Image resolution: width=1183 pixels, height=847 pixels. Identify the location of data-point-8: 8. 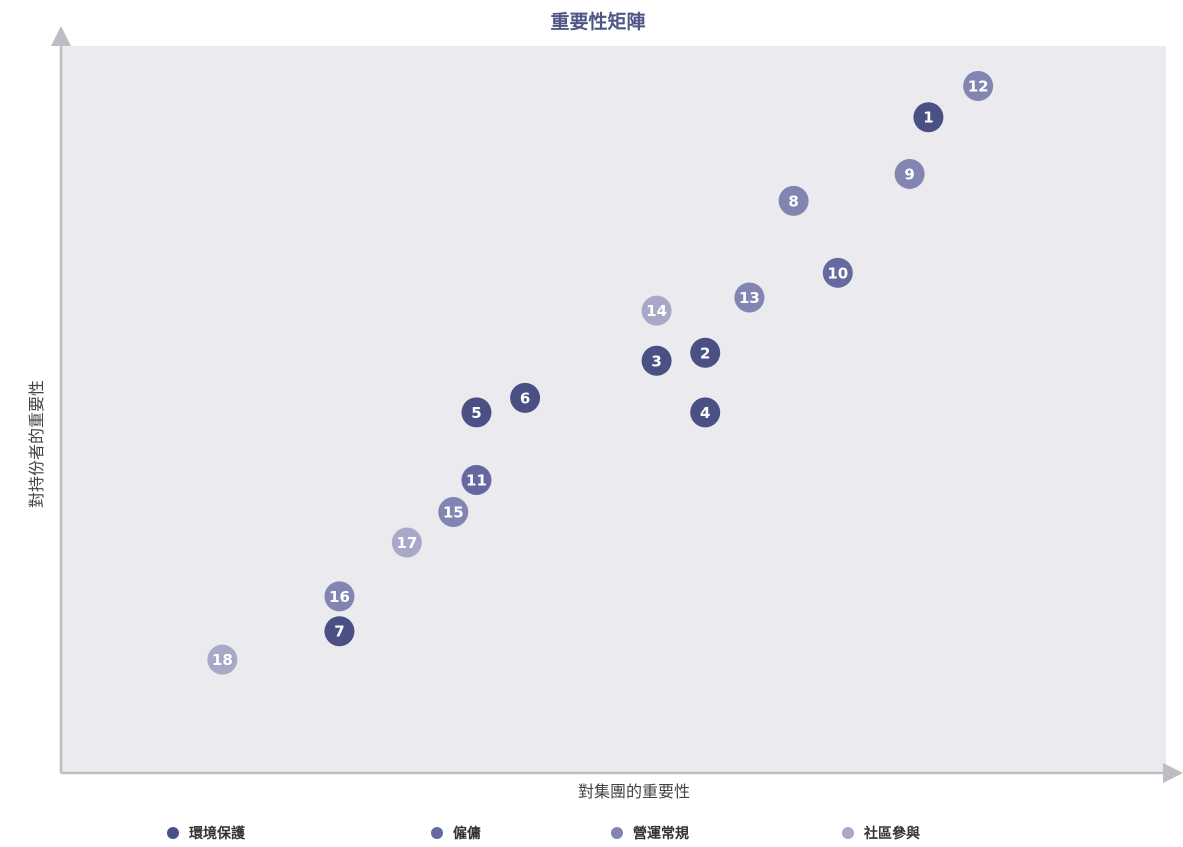
(793, 200).